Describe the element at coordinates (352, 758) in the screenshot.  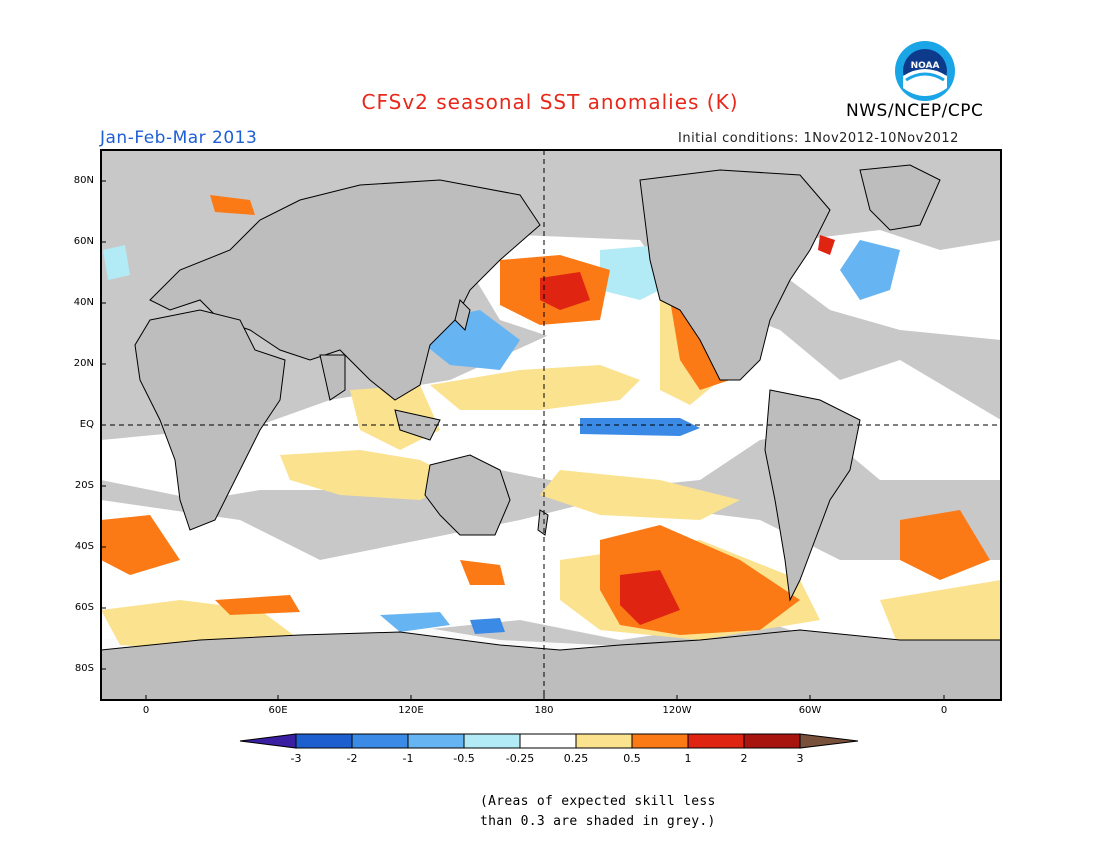
I see `colorbar-label-minus2: -2` at that location.